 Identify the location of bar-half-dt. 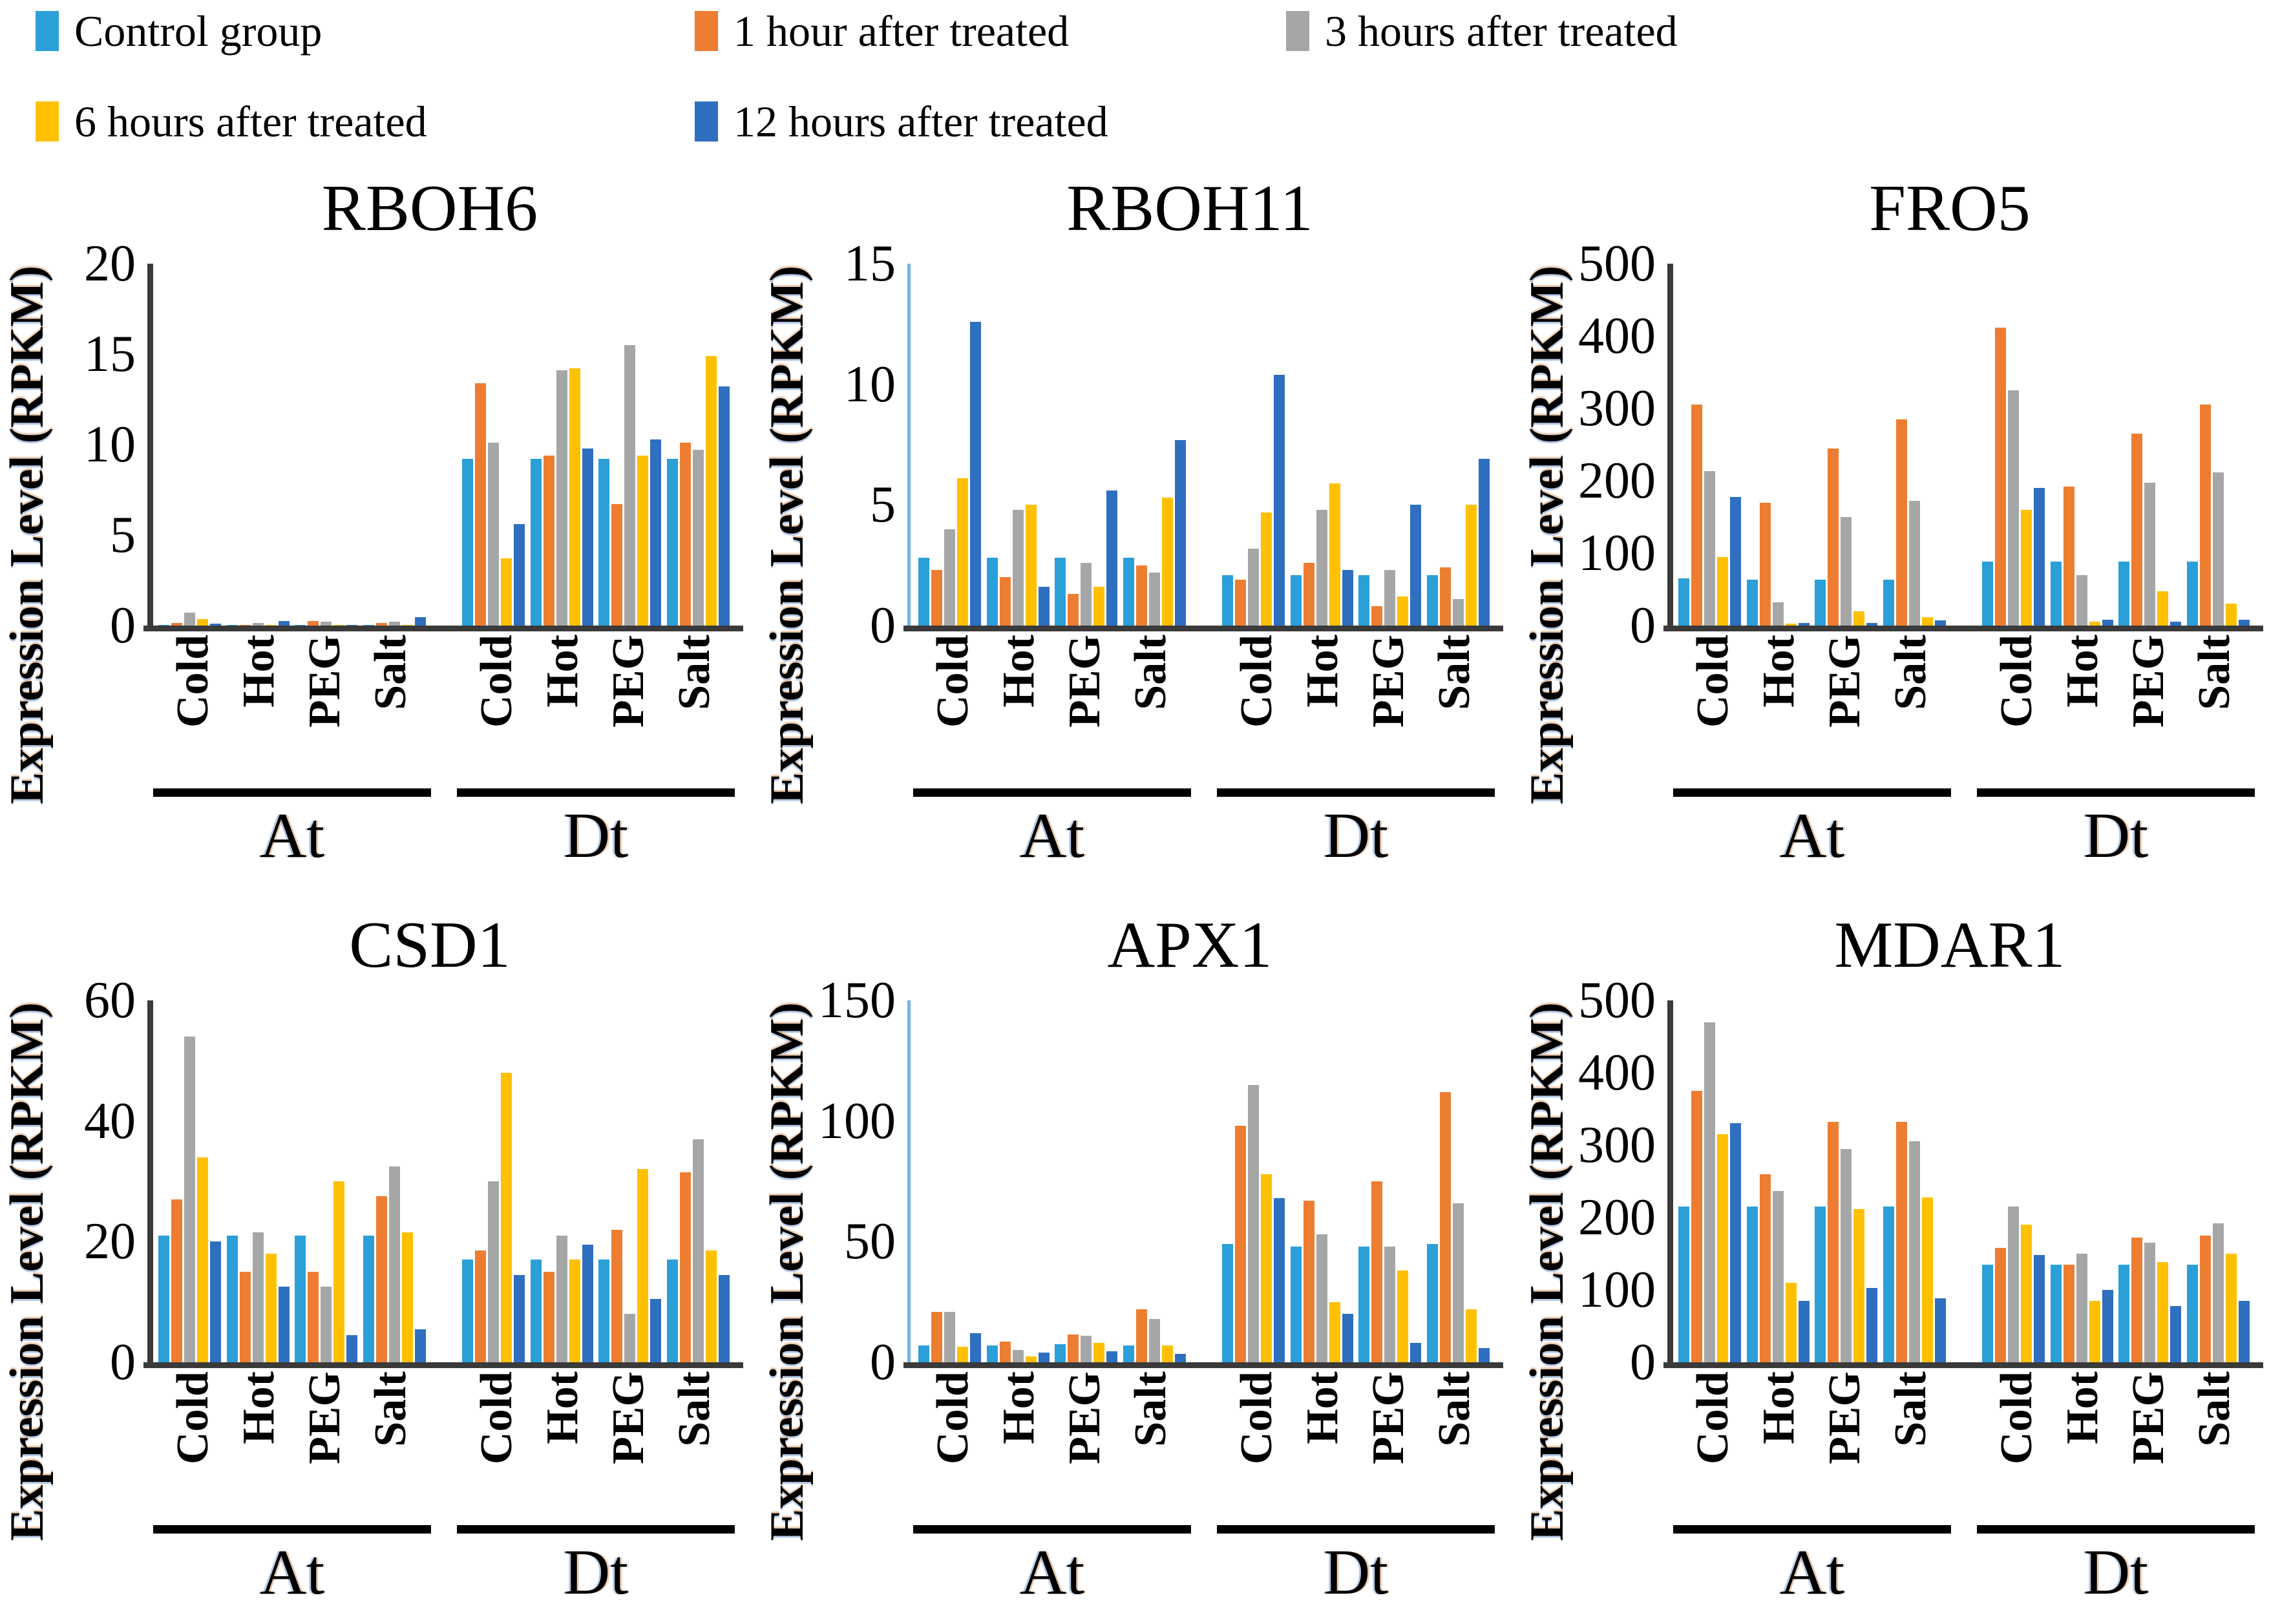
(1356, 1181).